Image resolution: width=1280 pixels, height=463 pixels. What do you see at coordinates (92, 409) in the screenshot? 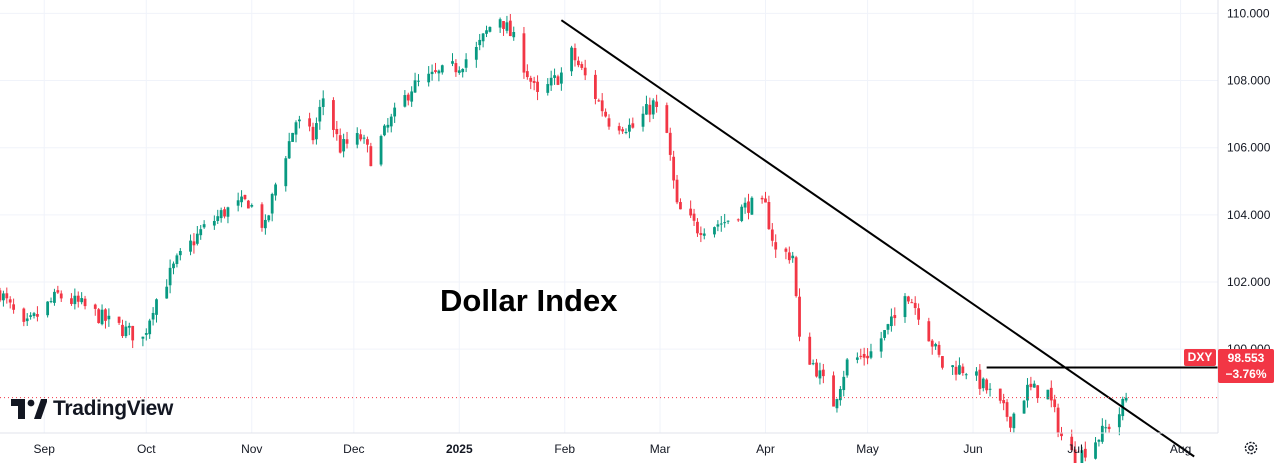
I see `brand-logo: TradingView` at bounding box center [92, 409].